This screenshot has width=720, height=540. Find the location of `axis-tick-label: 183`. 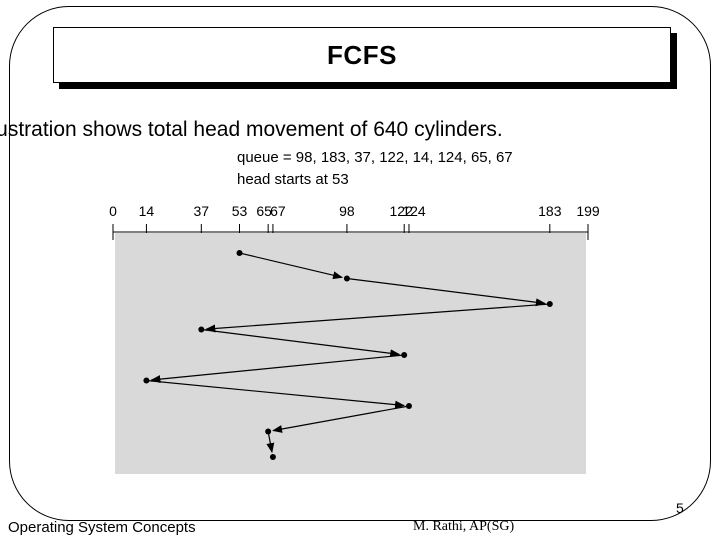

axis-tick-label: 183 is located at coordinates (550, 211).